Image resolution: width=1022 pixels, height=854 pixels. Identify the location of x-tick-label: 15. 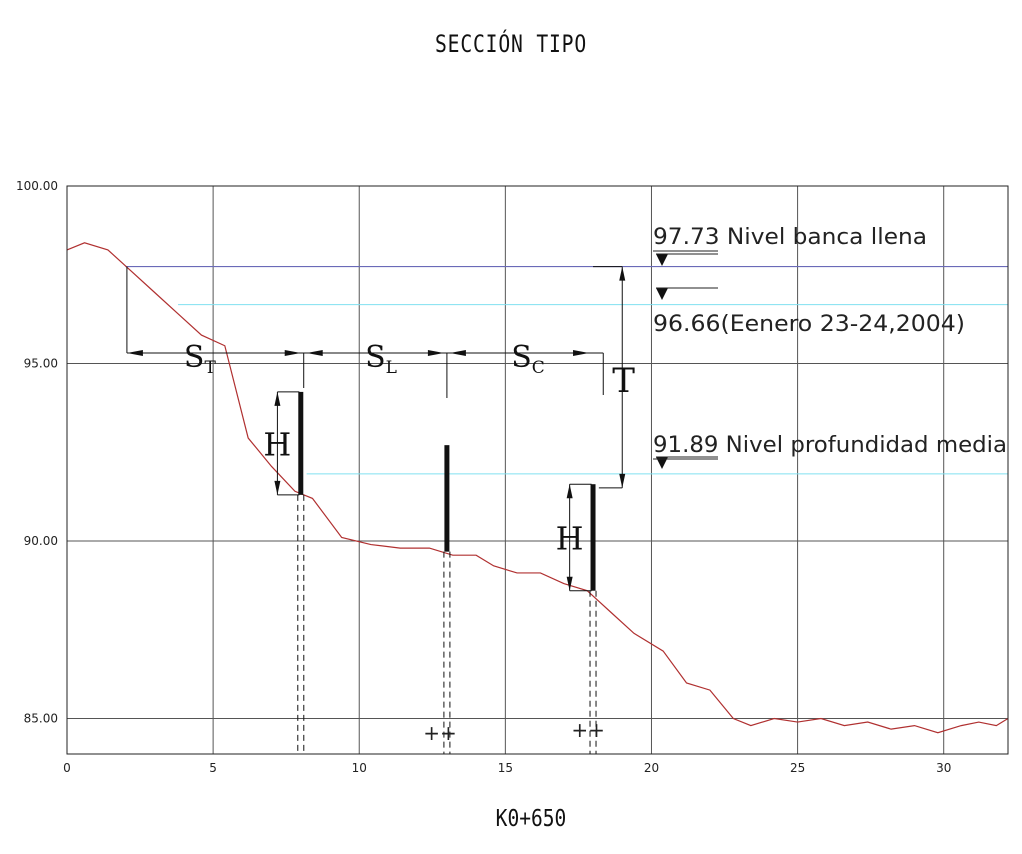
(505, 768).